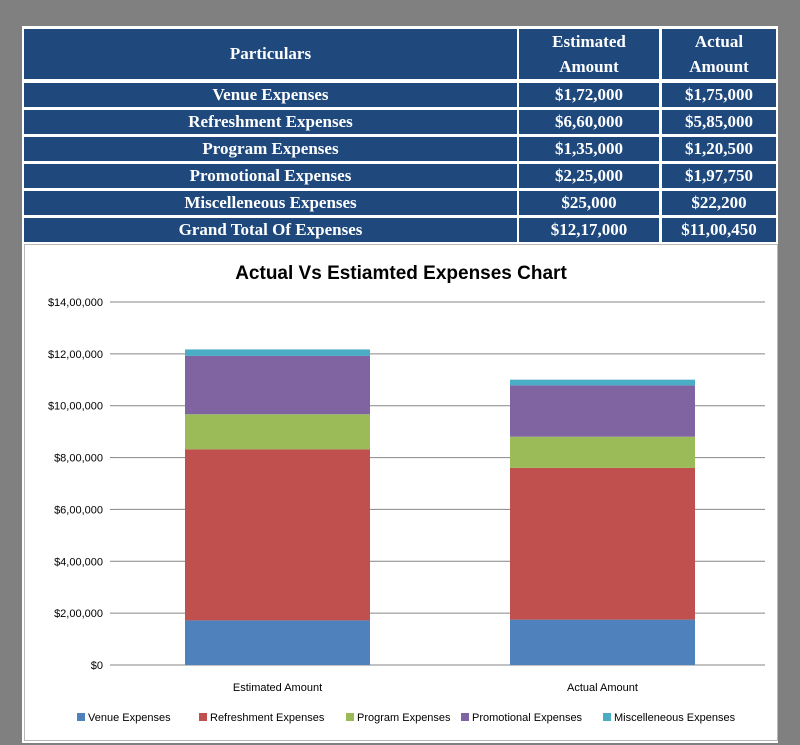 The height and width of the screenshot is (745, 800). What do you see at coordinates (527, 718) in the screenshot?
I see `legend-label: Promotional Expenses` at bounding box center [527, 718].